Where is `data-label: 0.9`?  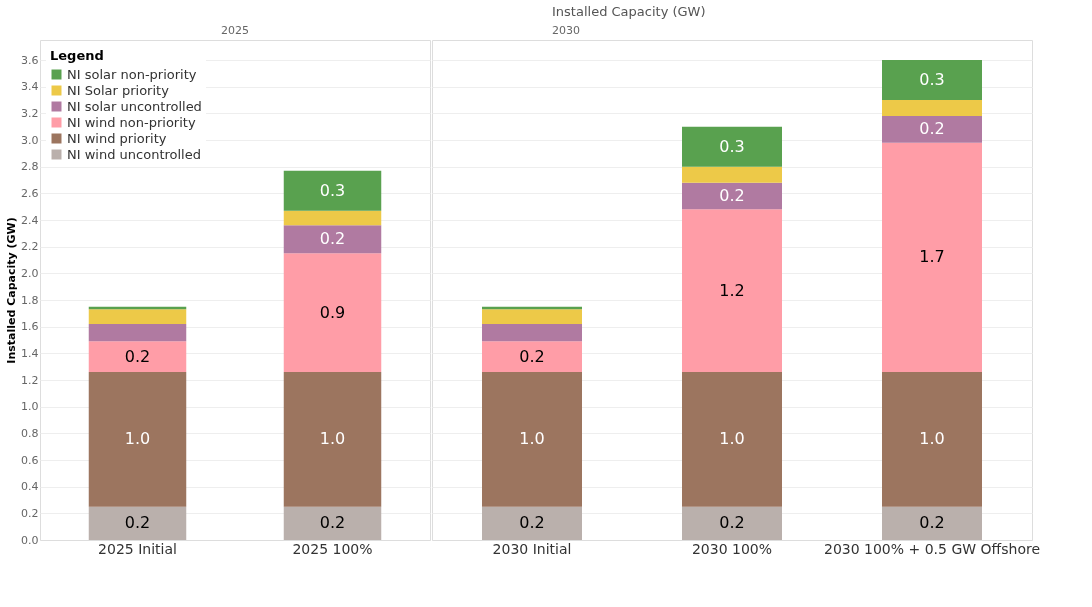
data-label: 0.9 is located at coordinates (332, 312).